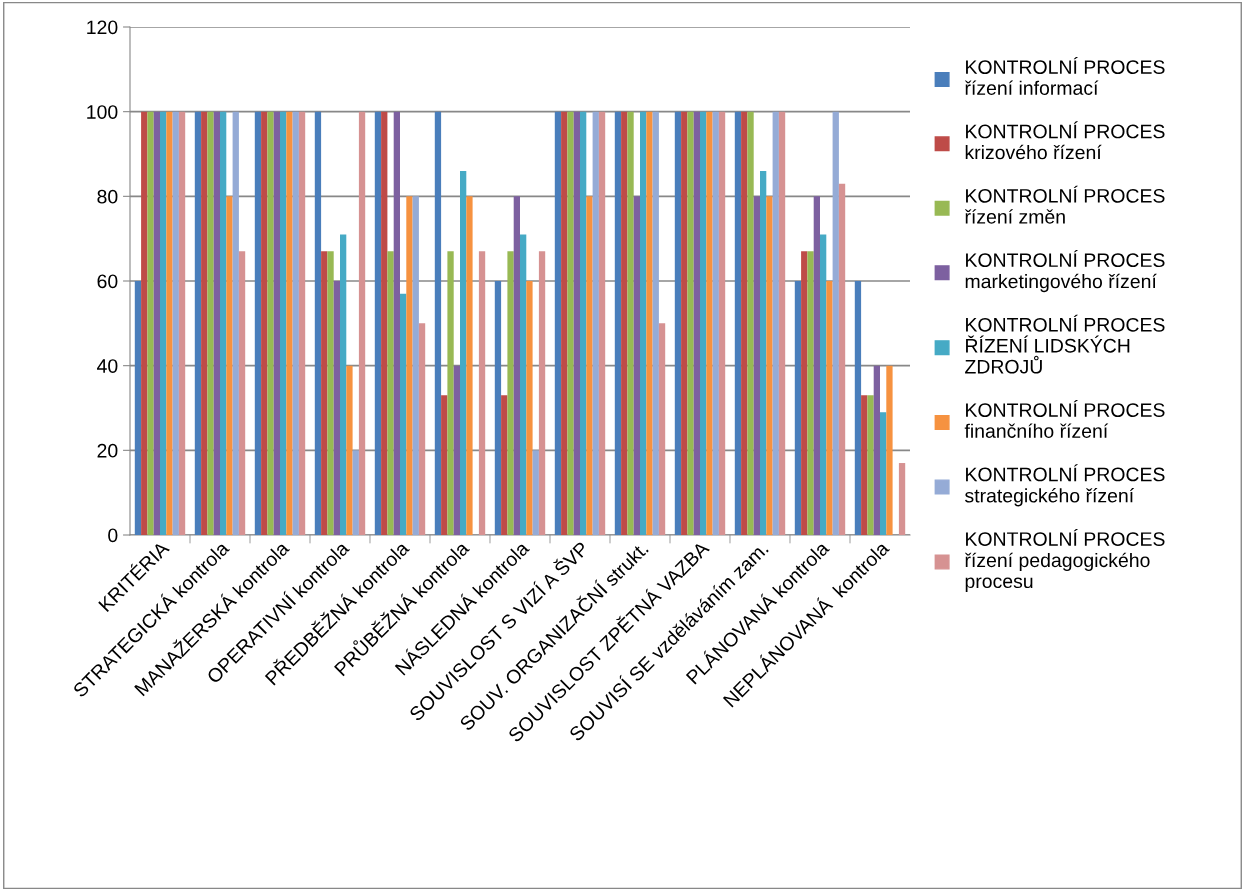 This screenshot has width=1245, height=891. I want to click on y-tick-label: 80, so click(107, 196).